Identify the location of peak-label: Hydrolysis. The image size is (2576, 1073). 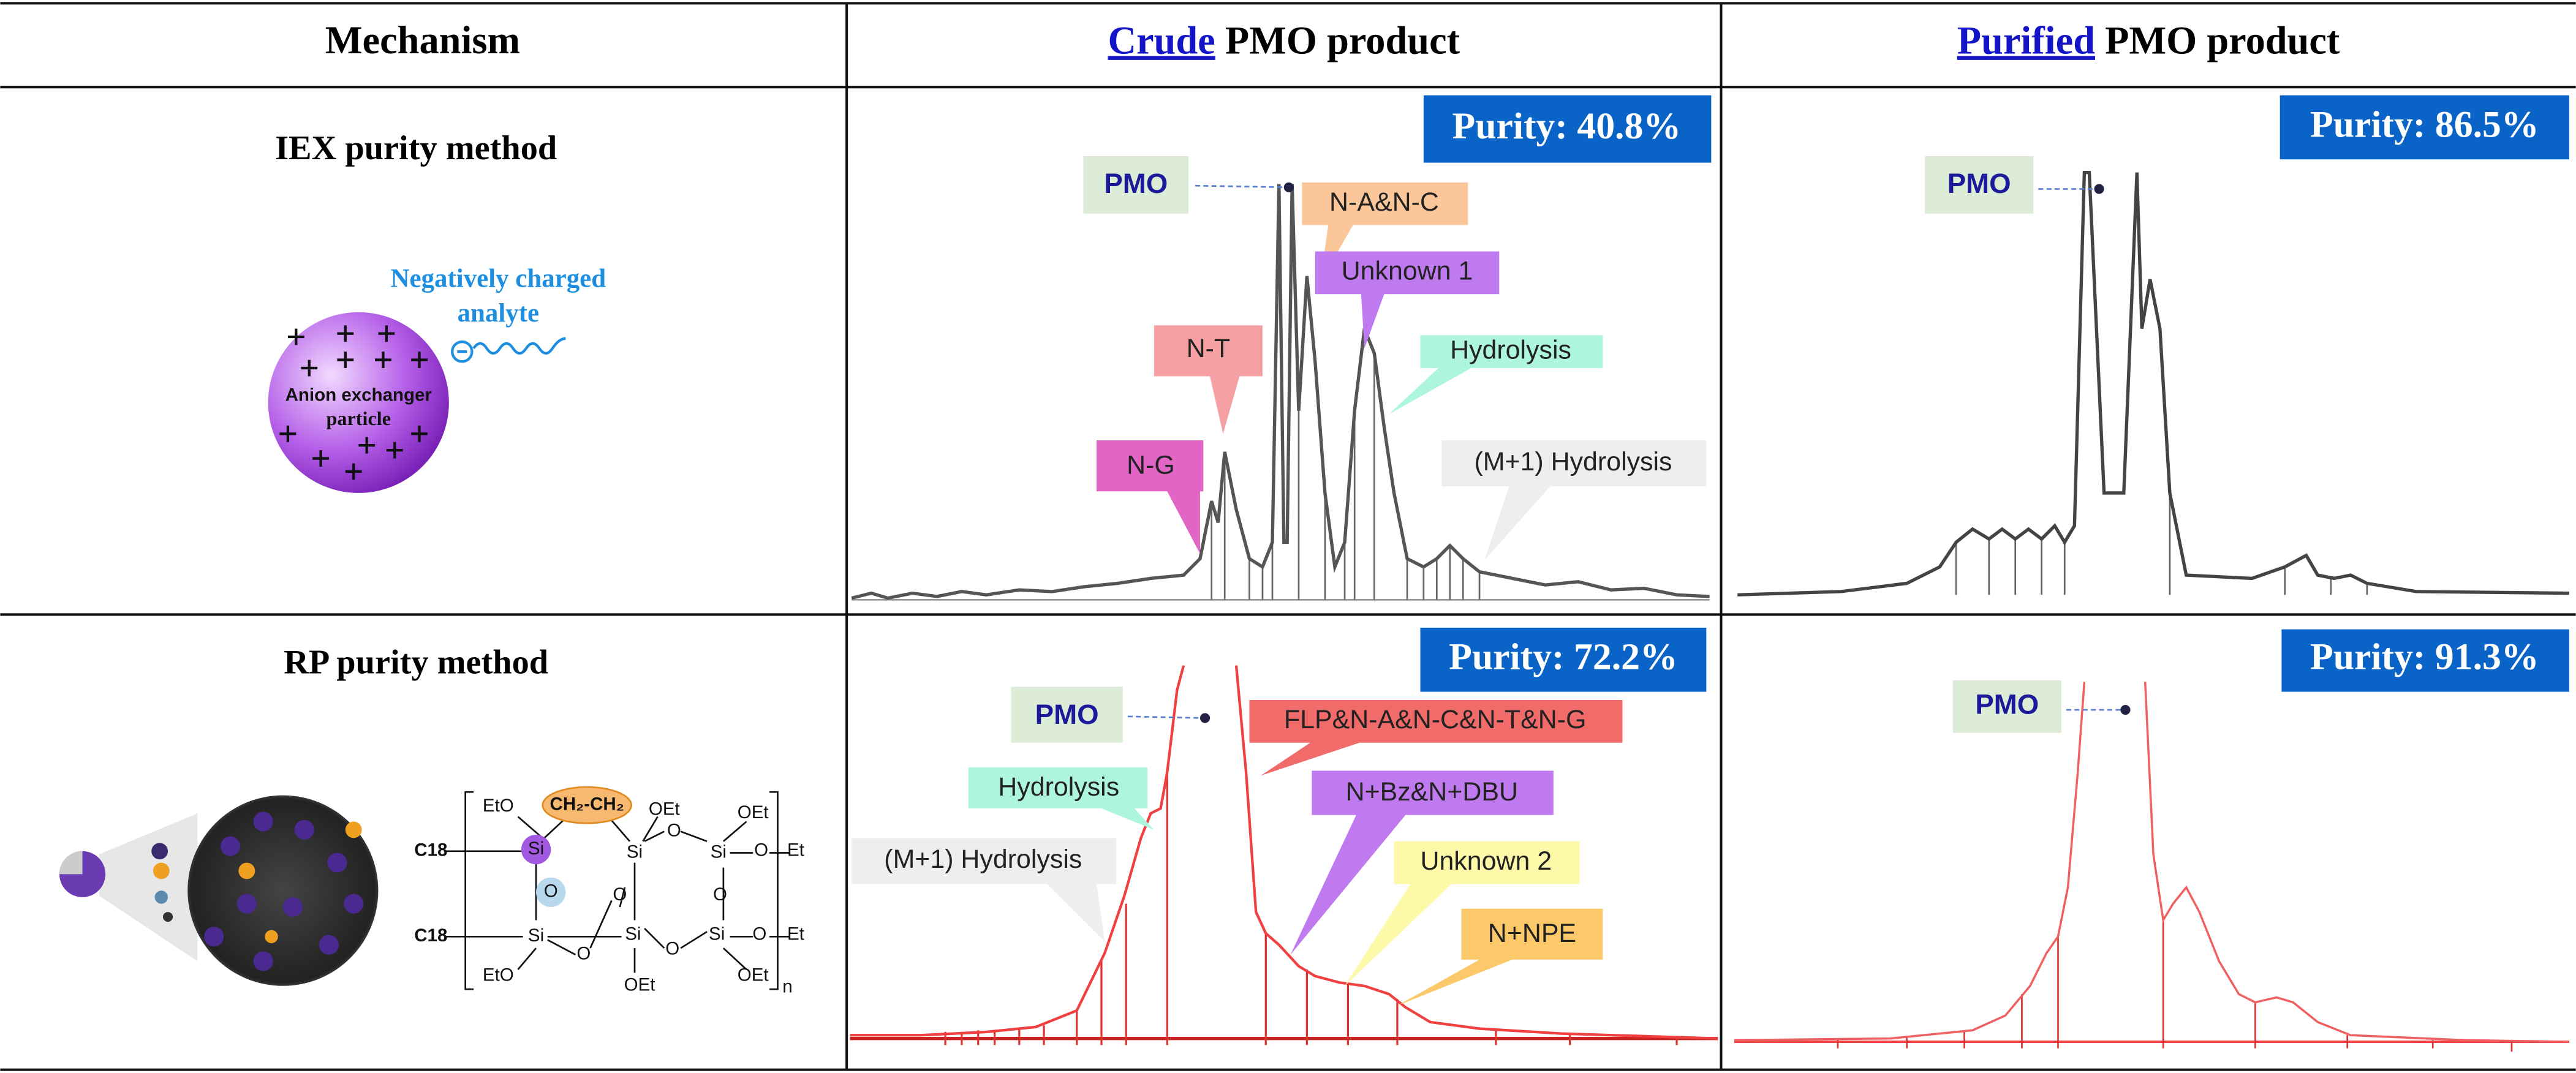
(1510, 350).